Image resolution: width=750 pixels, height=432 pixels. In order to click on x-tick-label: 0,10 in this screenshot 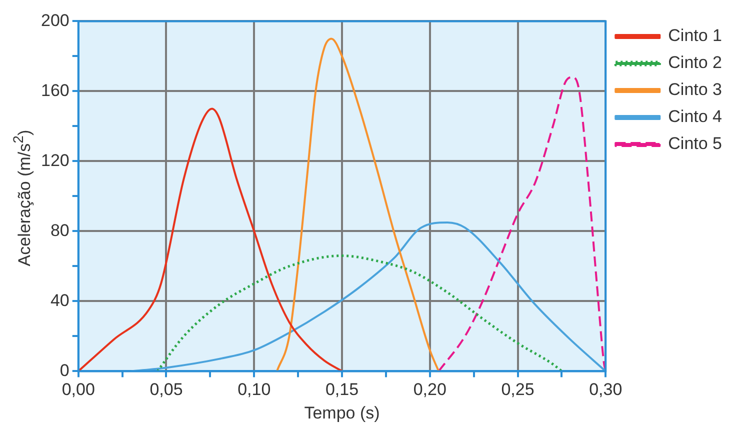, I will do `click(254, 390)`.